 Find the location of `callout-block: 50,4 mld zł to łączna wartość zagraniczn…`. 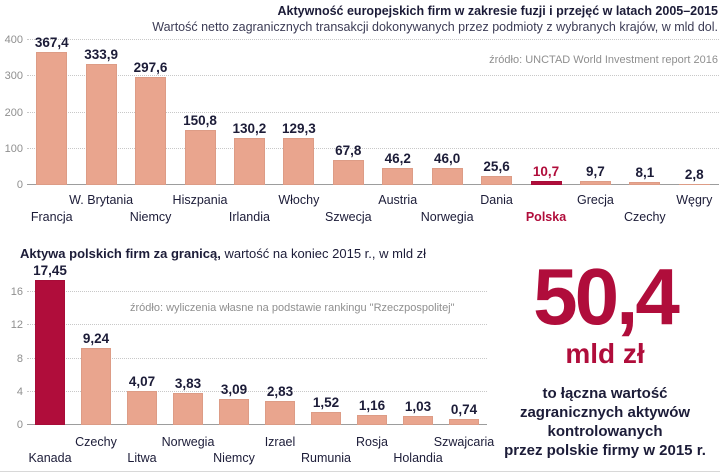

callout-block: 50,4 mld zł to łączna wartość zagraniczn… is located at coordinates (605, 356).